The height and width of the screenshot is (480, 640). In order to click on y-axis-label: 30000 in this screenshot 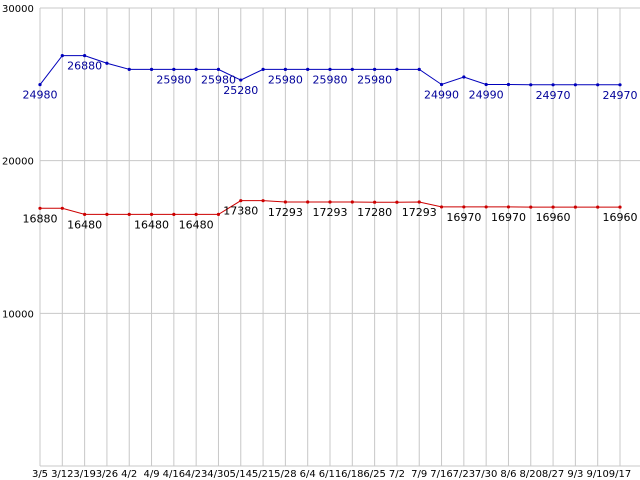, I will do `click(18, 9)`.